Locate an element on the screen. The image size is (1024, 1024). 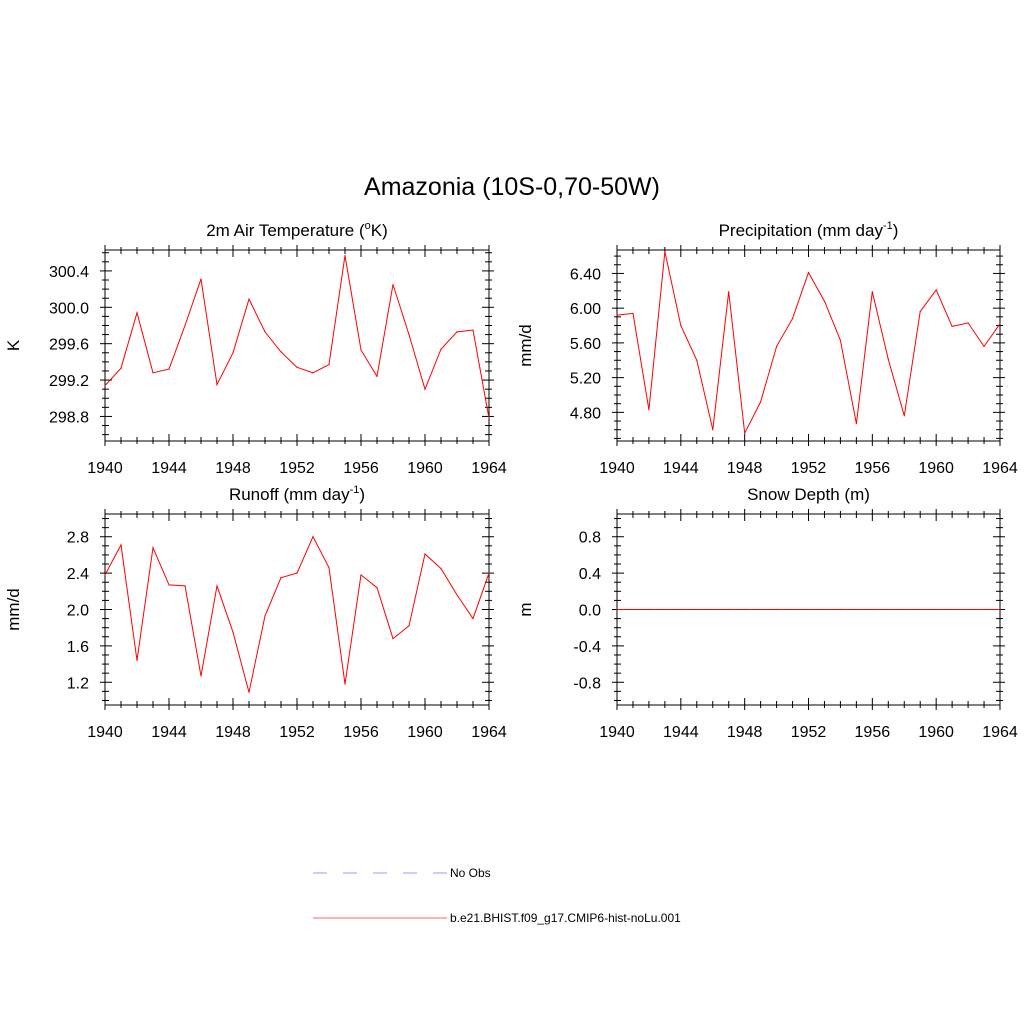
precipitation-ylabel: mm/d is located at coordinates (525, 345).